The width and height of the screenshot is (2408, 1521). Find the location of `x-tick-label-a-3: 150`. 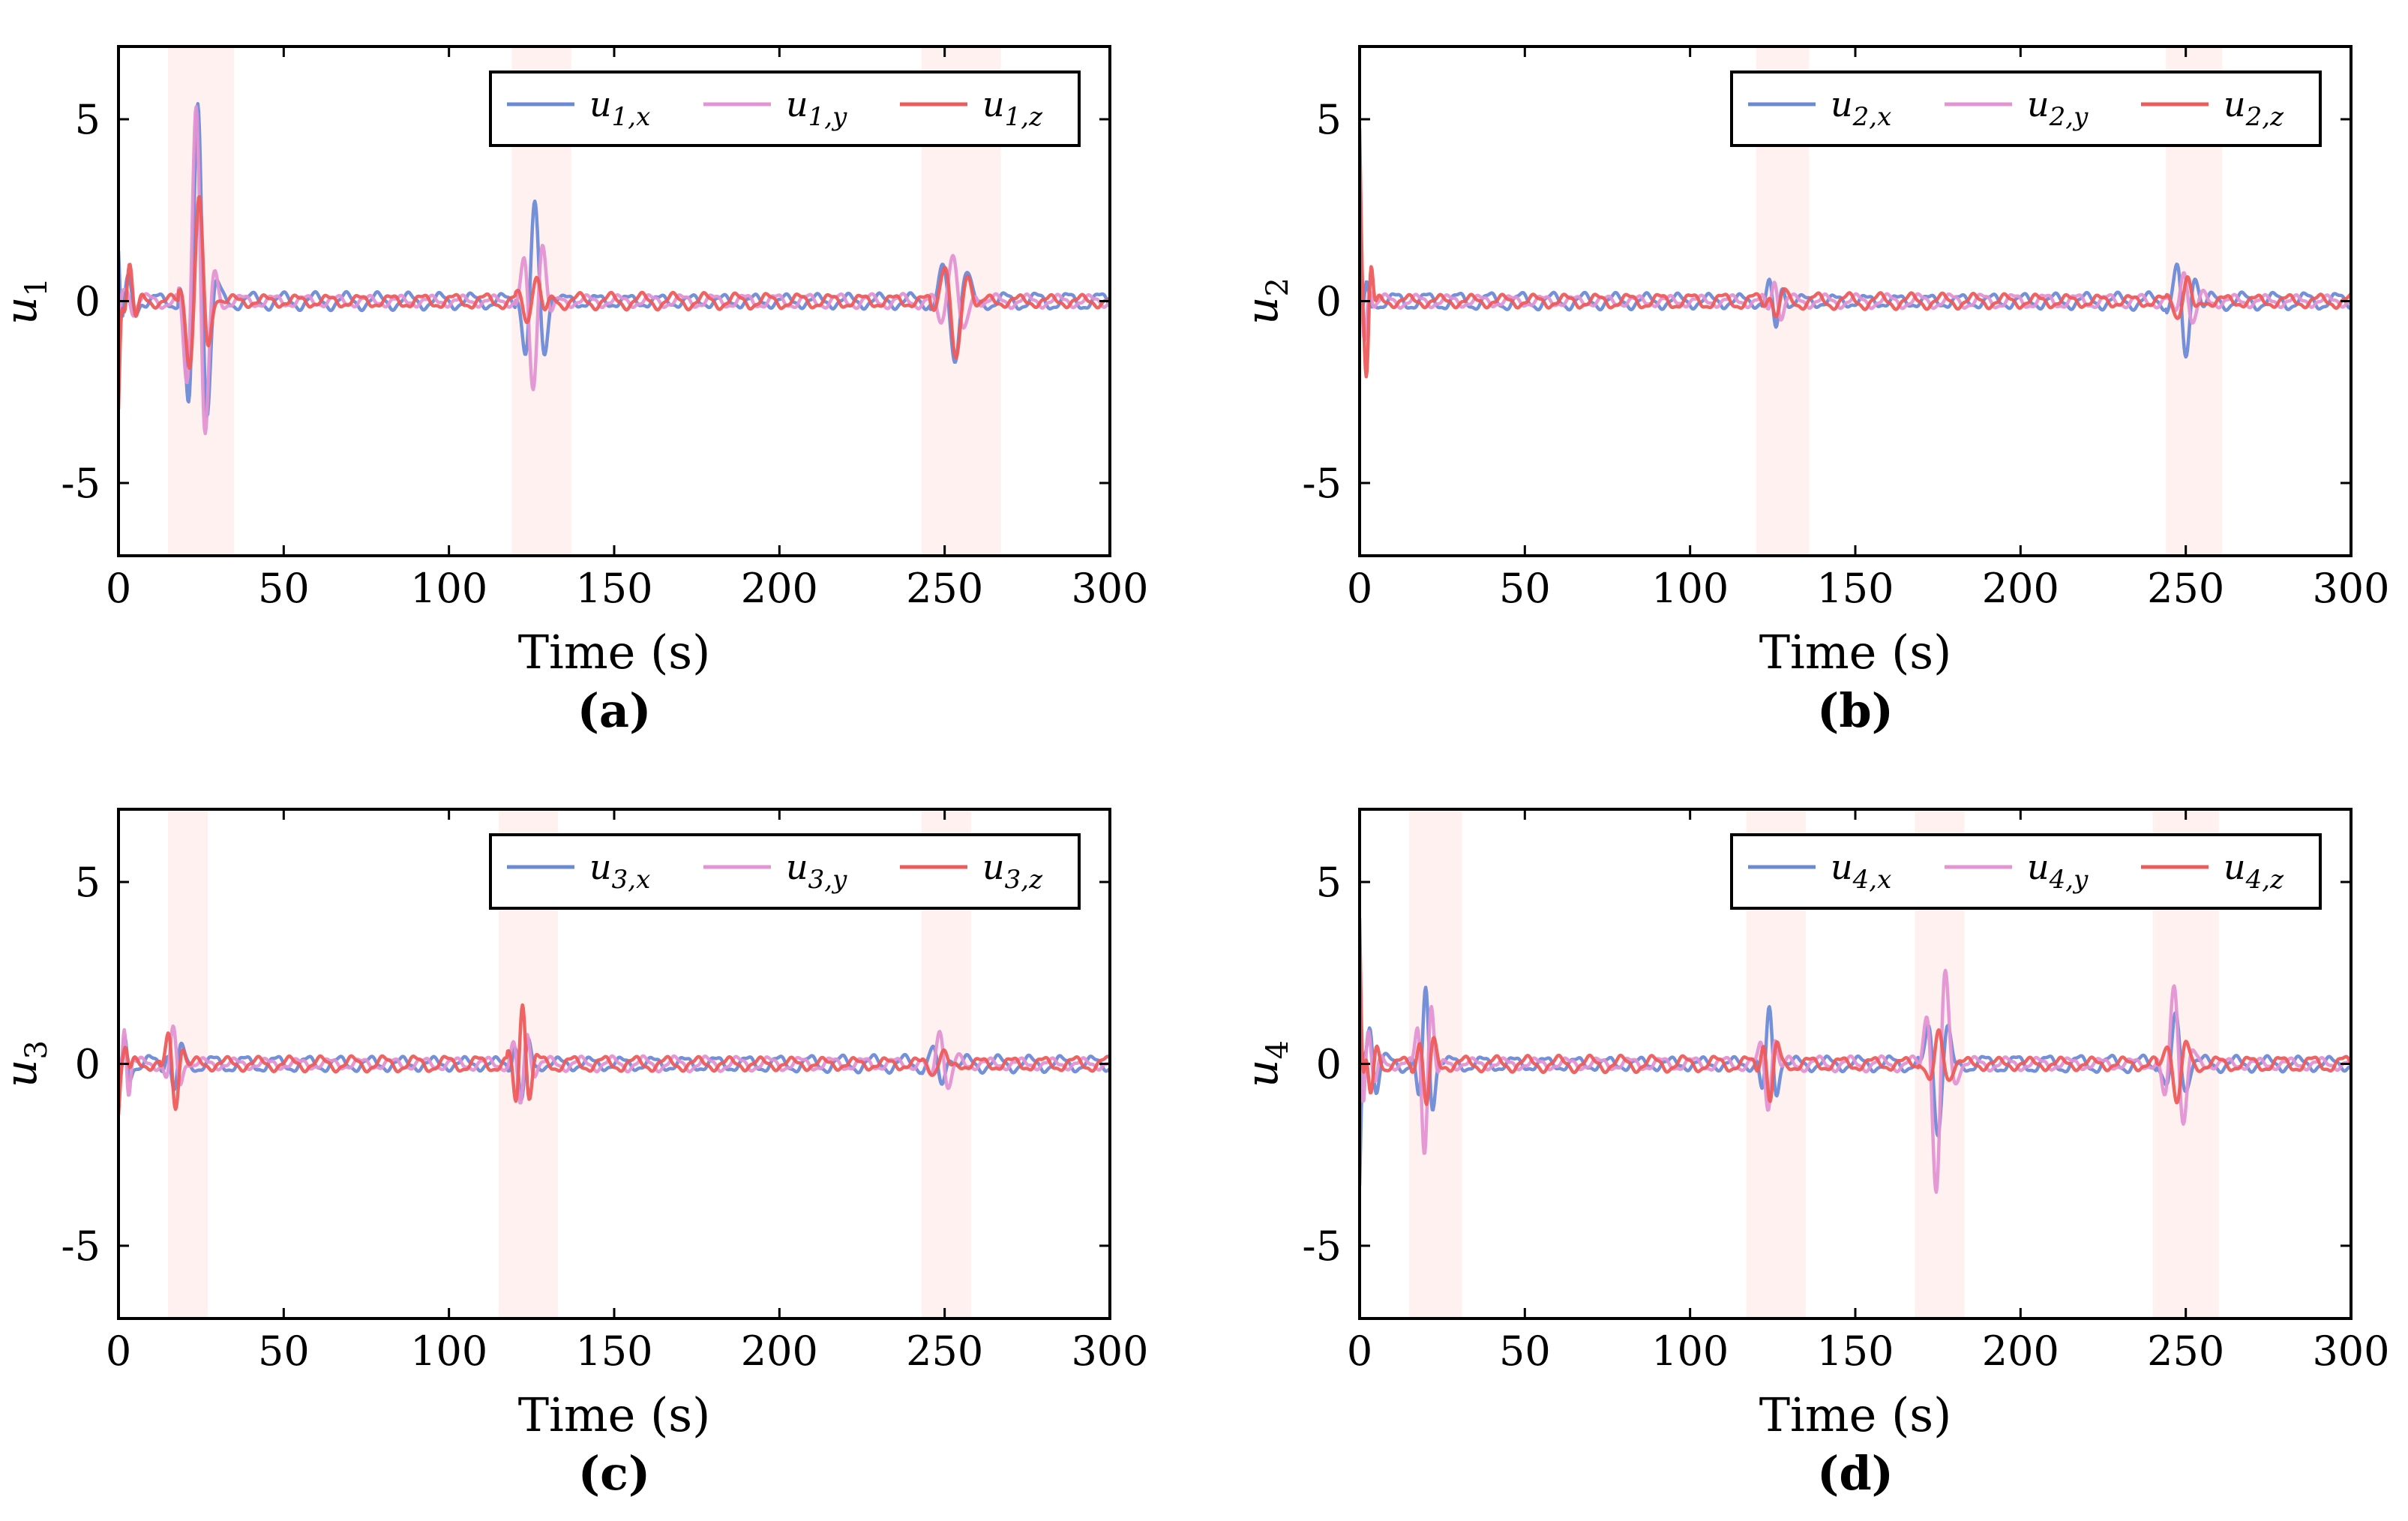

x-tick-label-a-3: 150 is located at coordinates (613, 588).